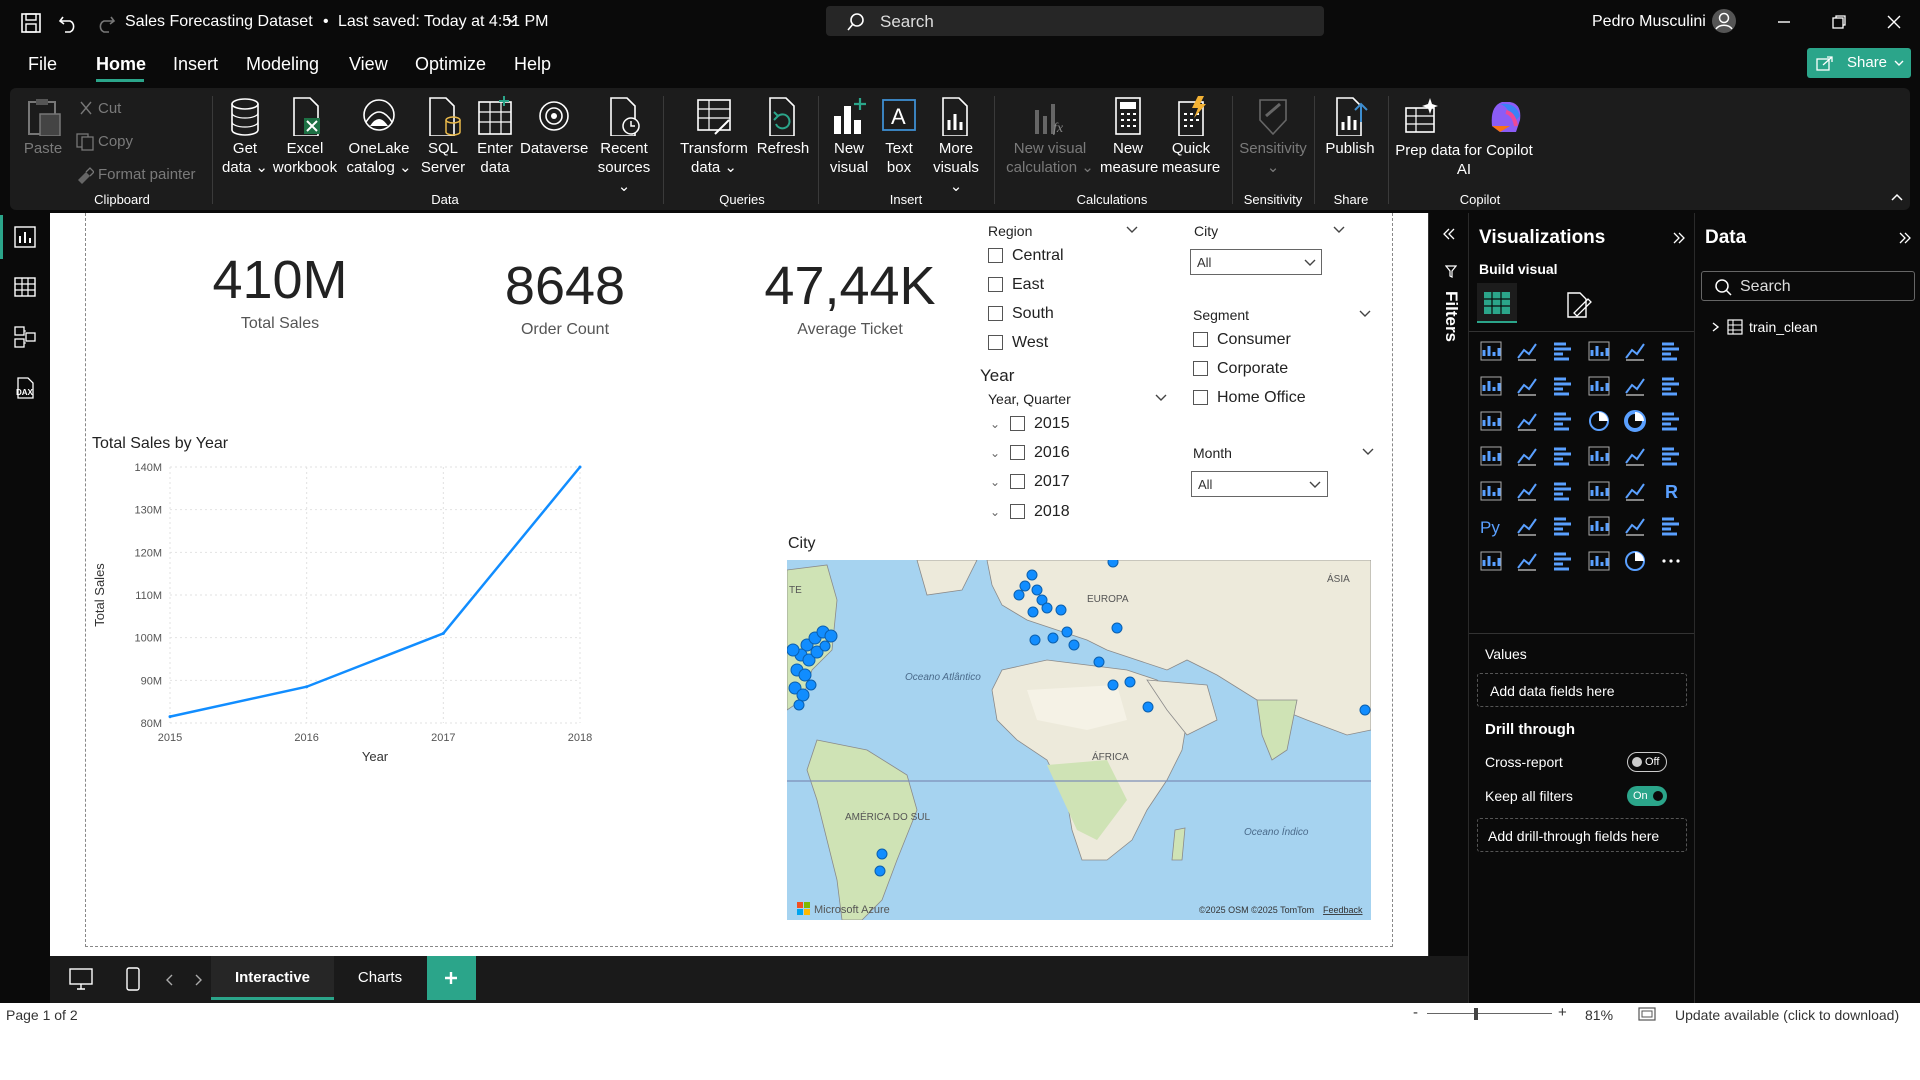 Image resolution: width=1920 pixels, height=1080 pixels. What do you see at coordinates (1563, 561) in the screenshot?
I see `power-automate-visual-icon` at bounding box center [1563, 561].